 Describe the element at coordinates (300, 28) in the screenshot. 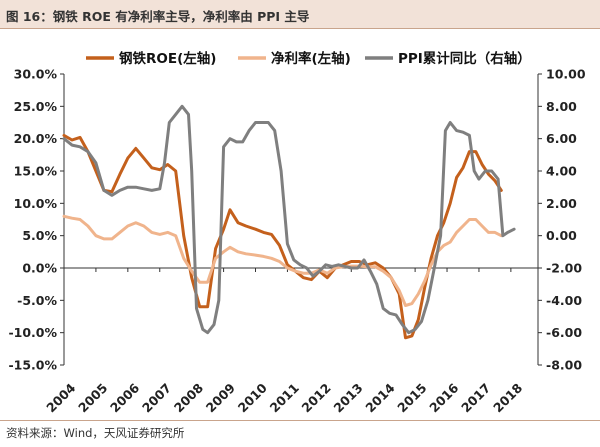

I see `title-rule` at that location.